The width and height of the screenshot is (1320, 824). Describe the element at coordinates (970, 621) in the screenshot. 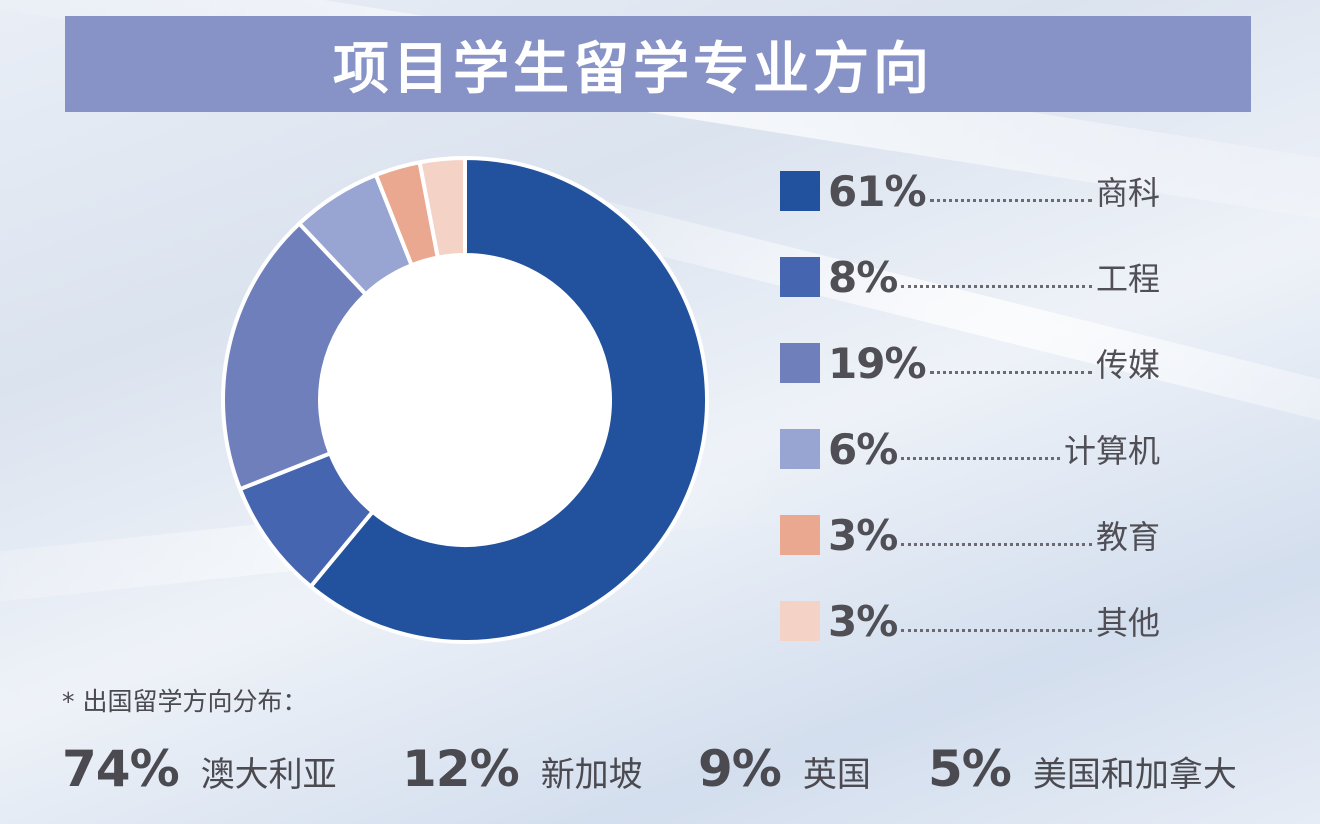

I see `legend-item: 3% 其他` at that location.